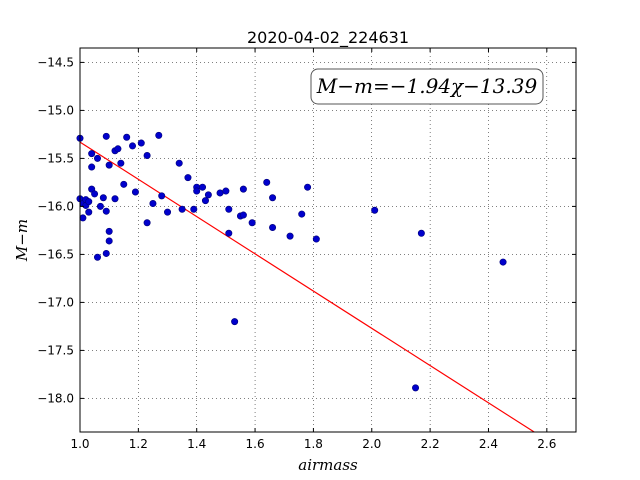  Describe the element at coordinates (55, 350) in the screenshot. I see `y-tick-label: −17.5` at that location.